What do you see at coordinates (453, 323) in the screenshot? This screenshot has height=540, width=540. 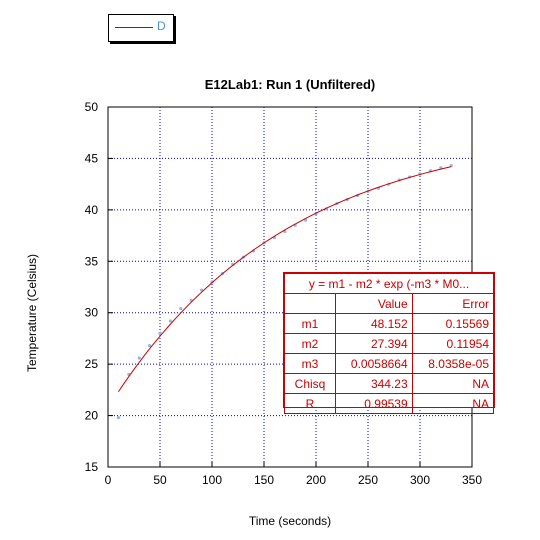 I see `fit-param-error: 0.15569` at bounding box center [453, 323].